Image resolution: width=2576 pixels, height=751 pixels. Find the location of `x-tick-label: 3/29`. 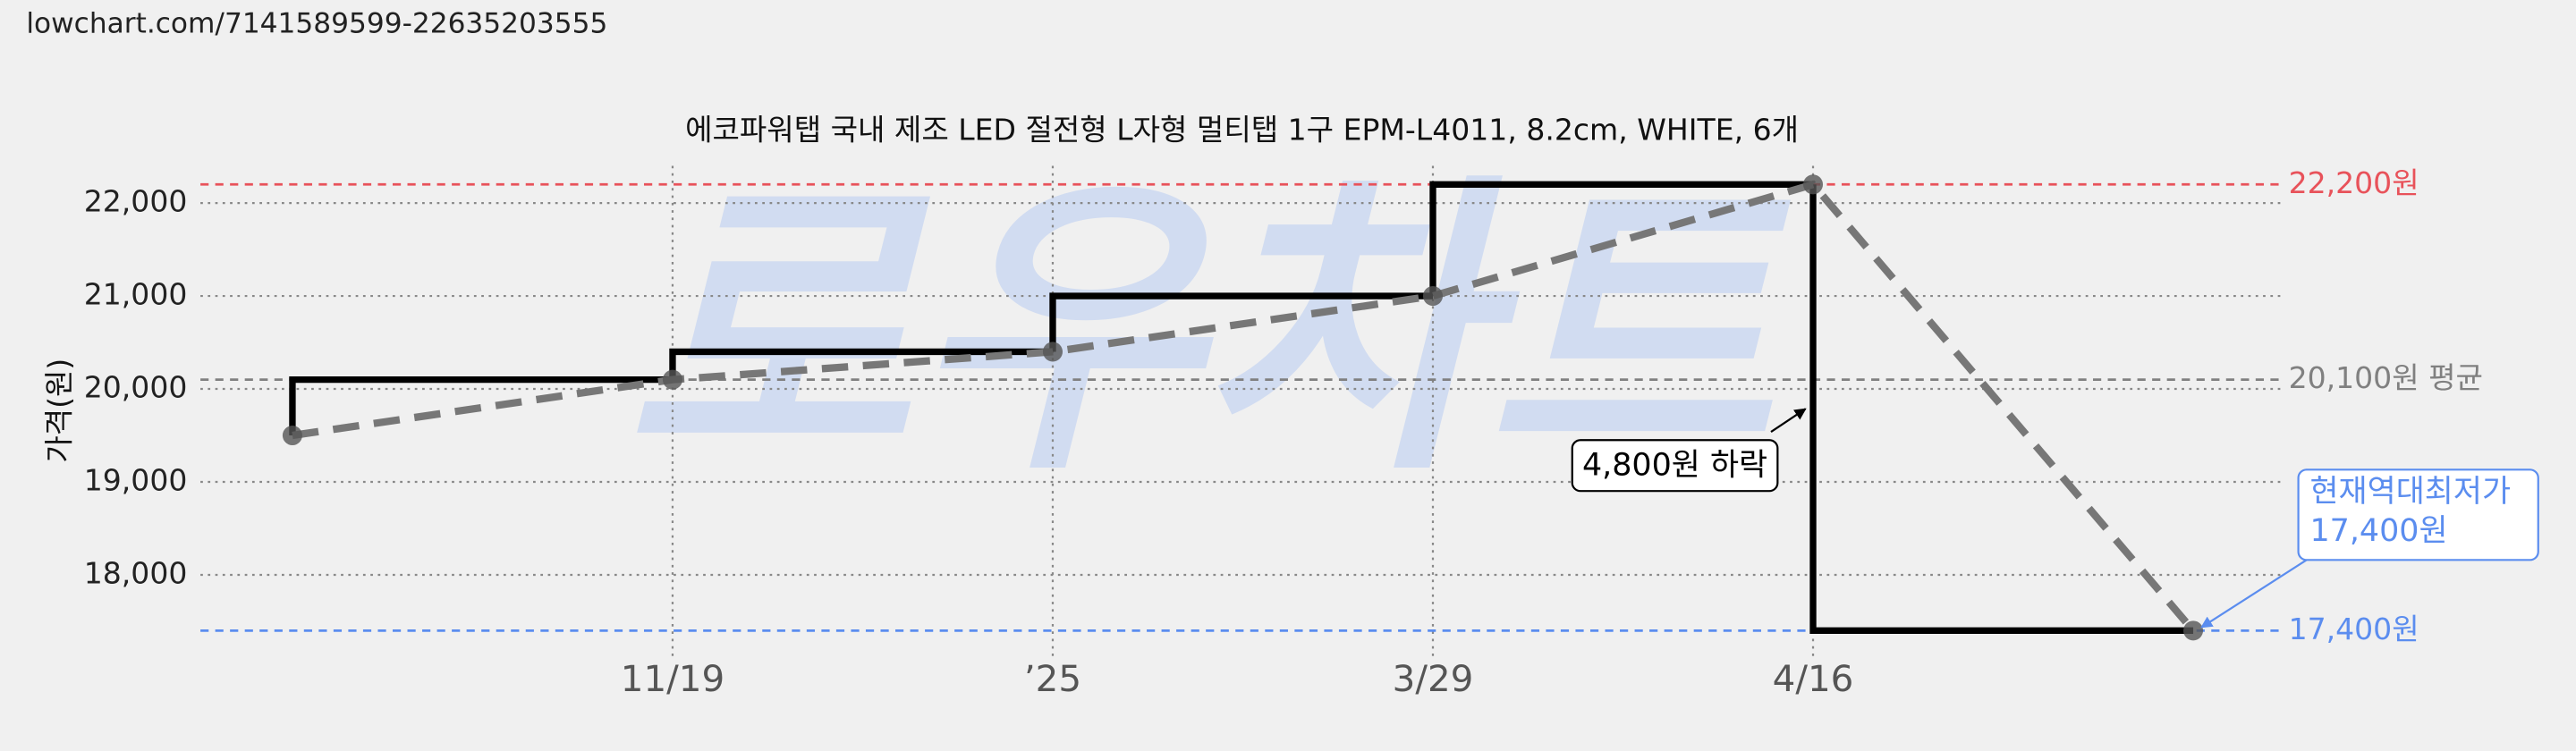

x-tick-label: 3/29 is located at coordinates (1433, 678).